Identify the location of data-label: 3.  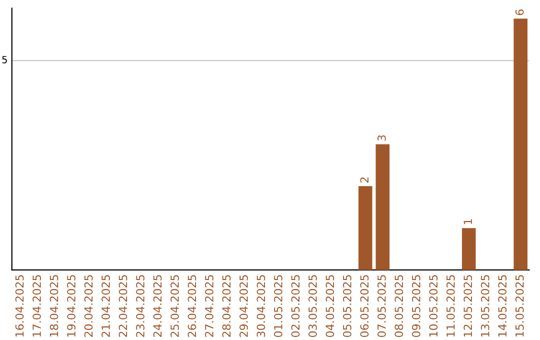
(381, 138).